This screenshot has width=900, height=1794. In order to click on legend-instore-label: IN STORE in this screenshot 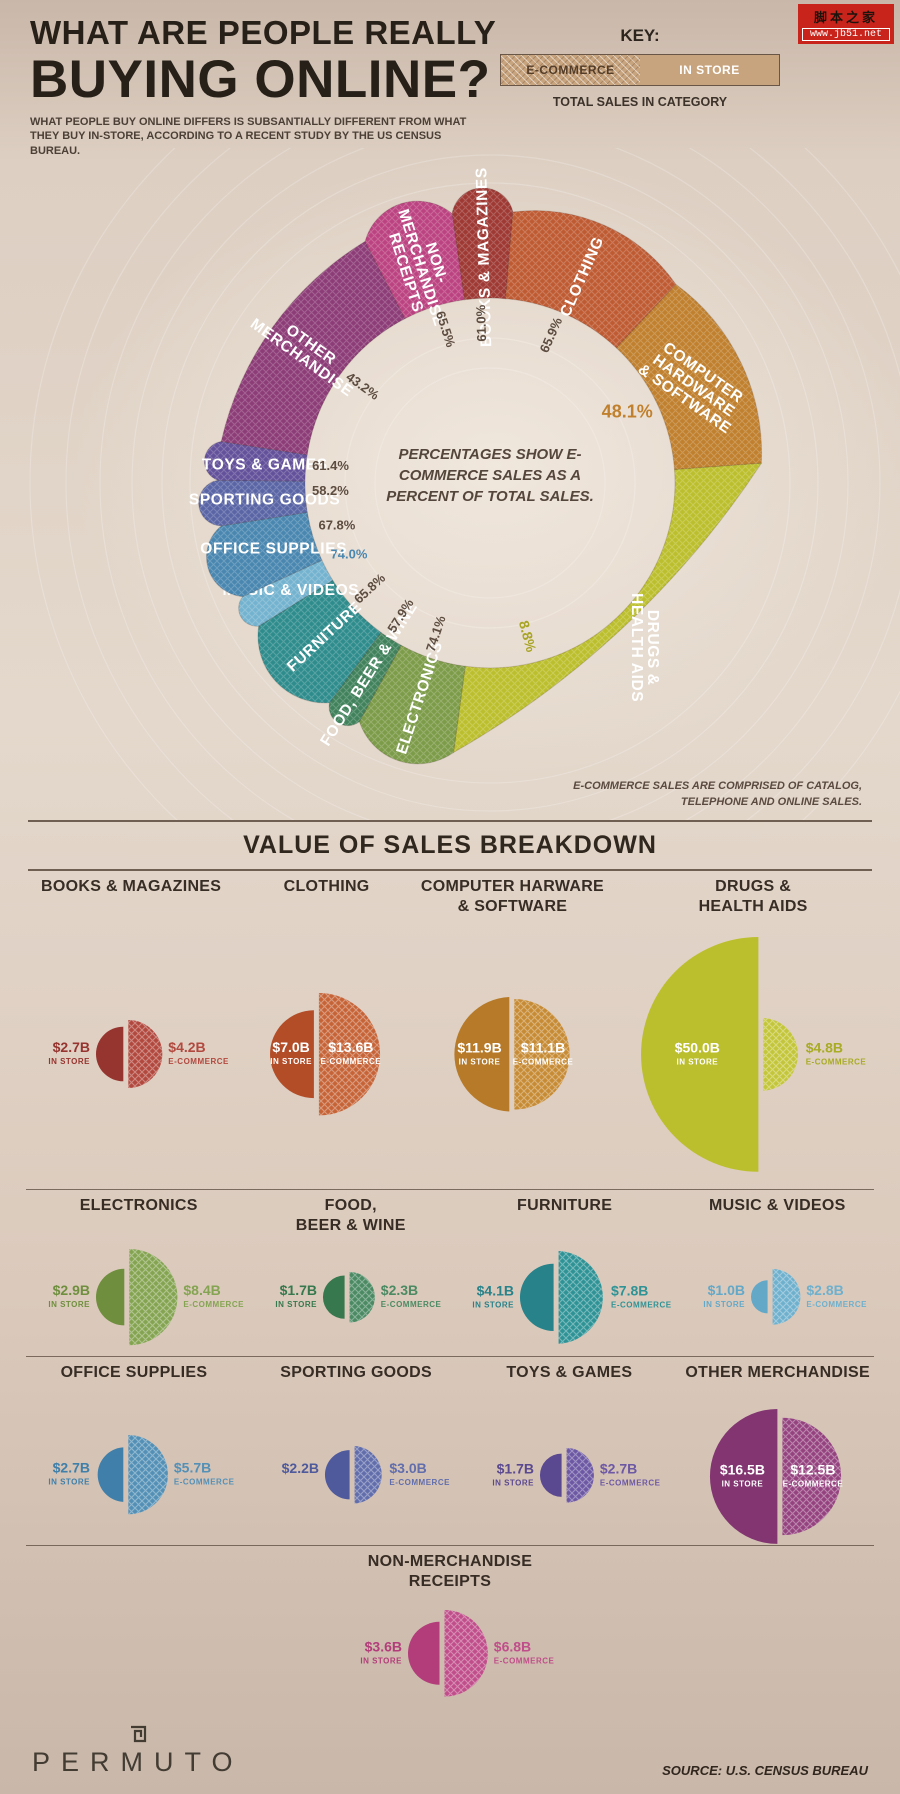, I will do `click(709, 70)`.